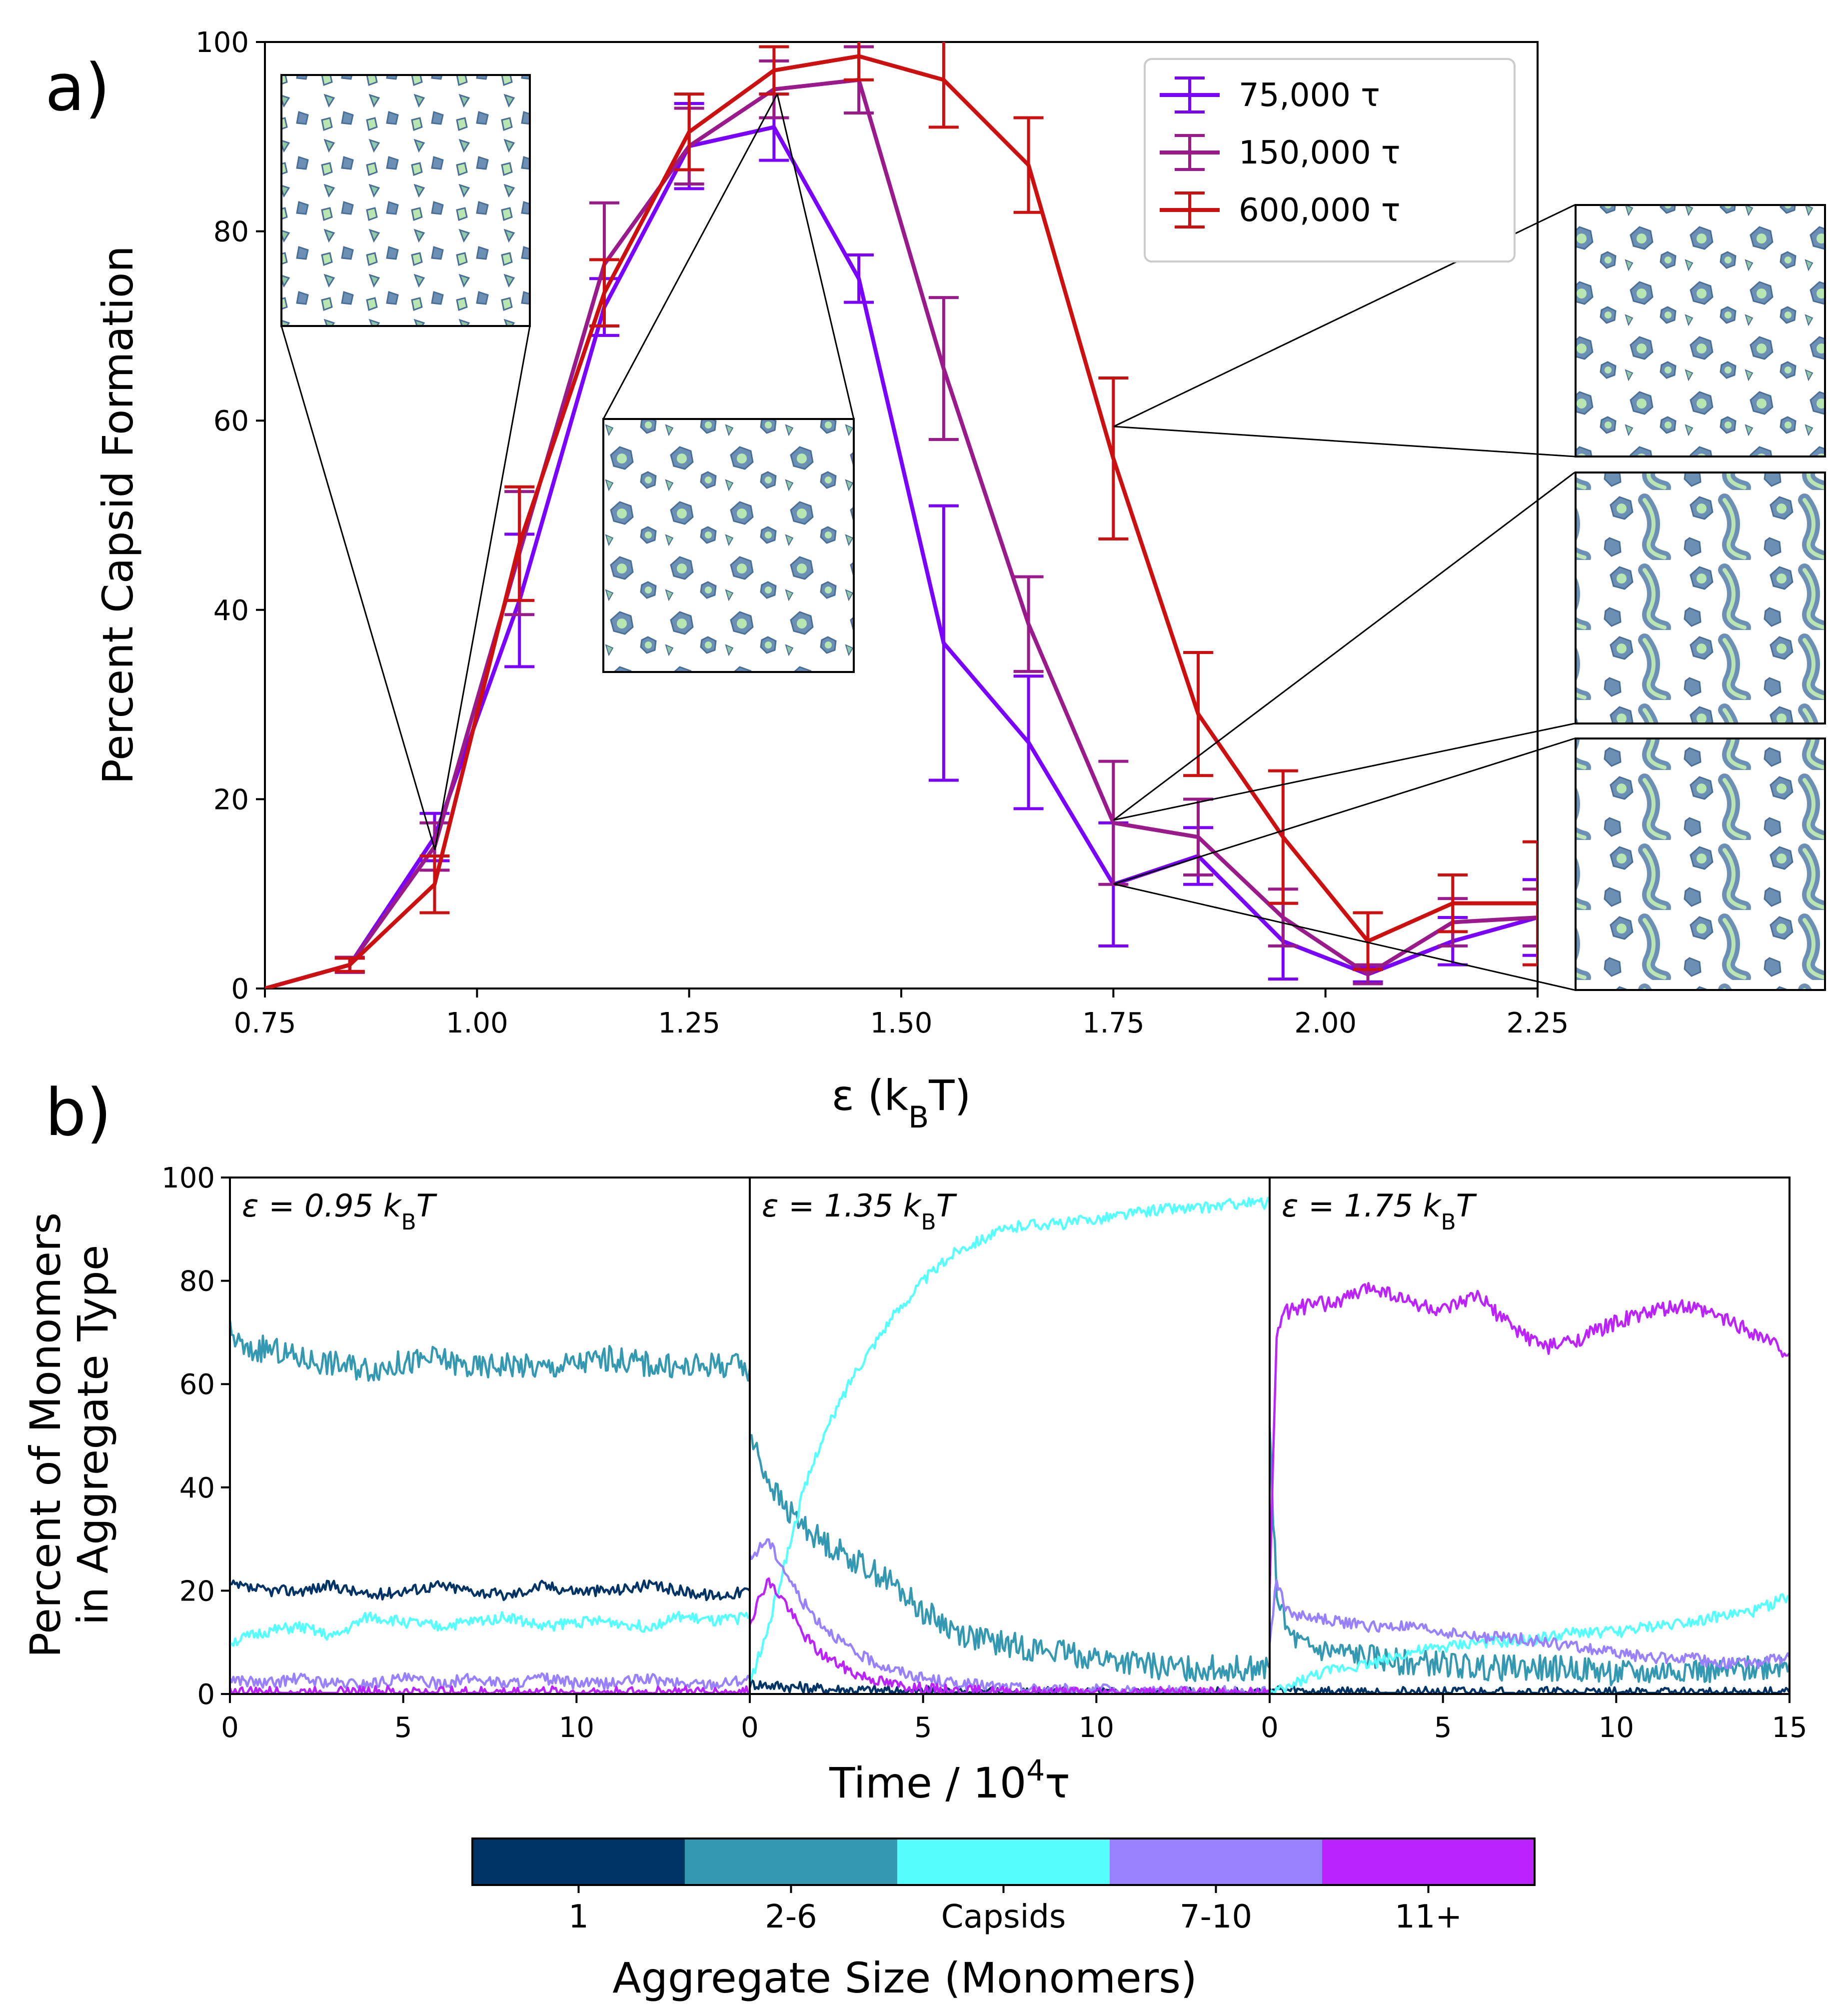 The width and height of the screenshot is (1830, 2016). I want to click on subplot-1-series, so click(1010, 1445).